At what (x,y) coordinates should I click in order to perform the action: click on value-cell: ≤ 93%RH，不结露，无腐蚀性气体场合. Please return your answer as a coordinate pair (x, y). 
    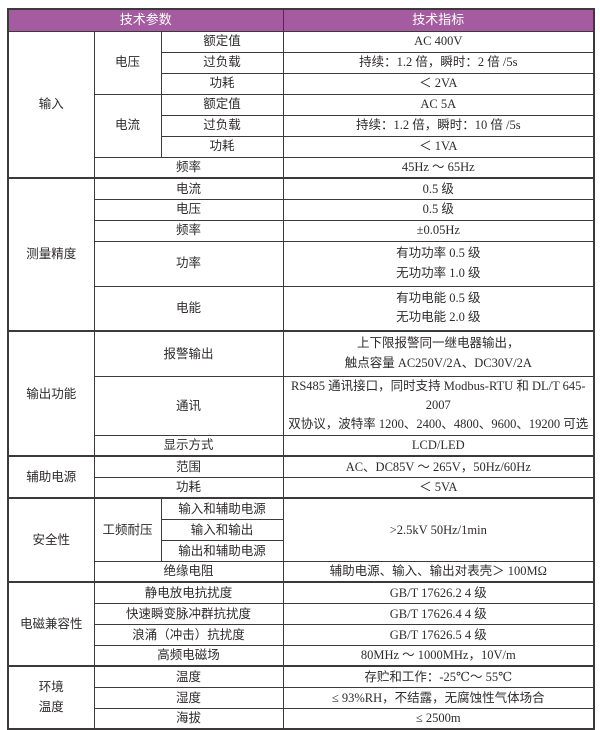
    Looking at the image, I should click on (438, 697).